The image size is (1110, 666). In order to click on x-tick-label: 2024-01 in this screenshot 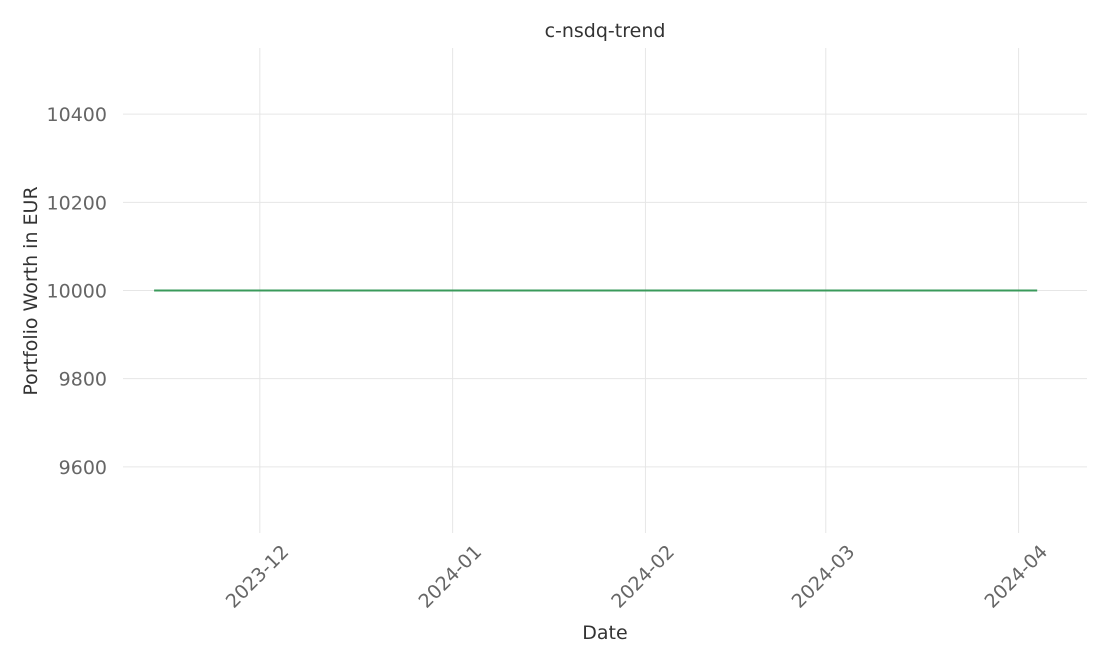, I will do `click(450, 577)`.